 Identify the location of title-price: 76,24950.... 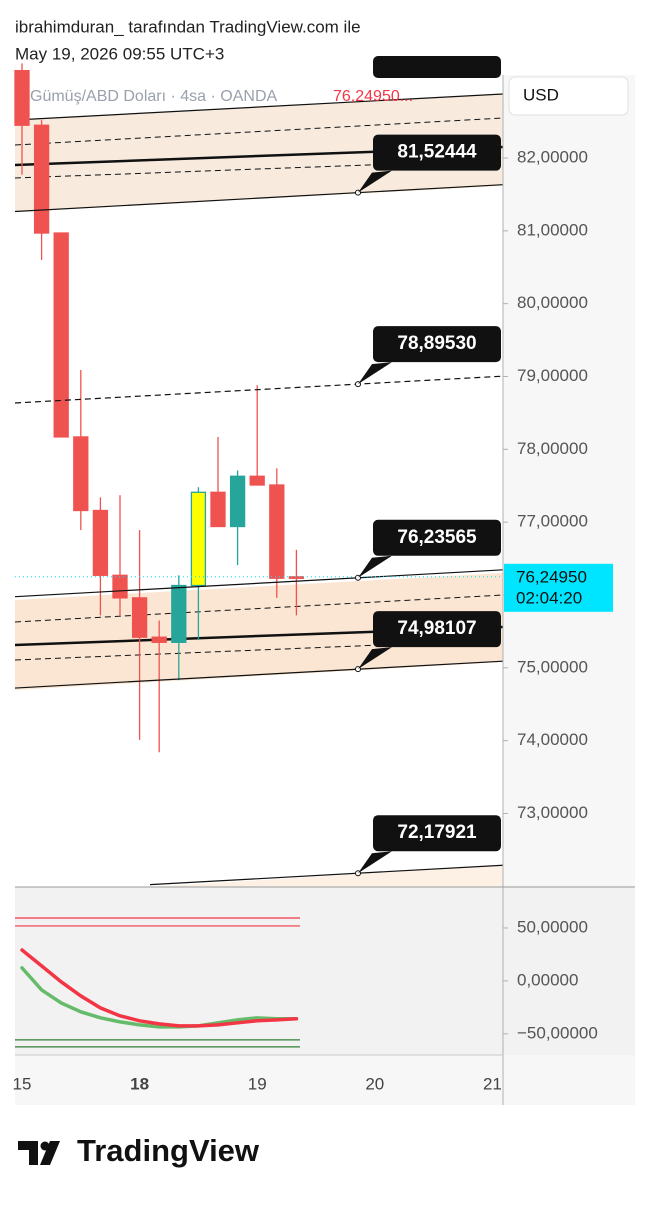
(373, 96).